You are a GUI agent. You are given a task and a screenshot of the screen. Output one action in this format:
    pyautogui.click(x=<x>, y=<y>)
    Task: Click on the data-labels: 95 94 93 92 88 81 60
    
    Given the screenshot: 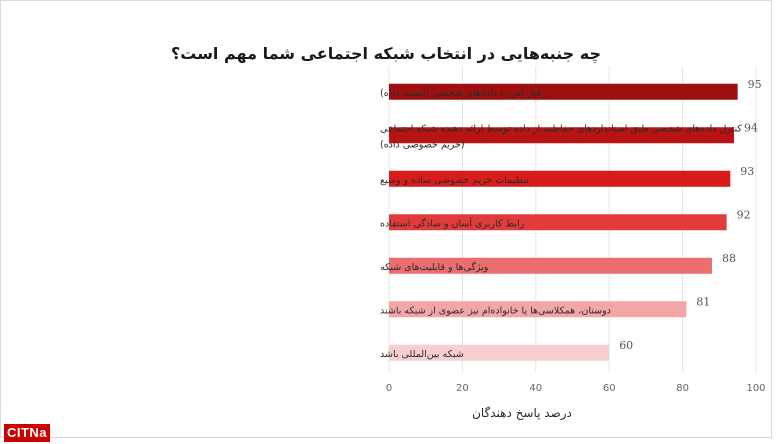 What is the action you would take?
    pyautogui.click(x=690, y=215)
    